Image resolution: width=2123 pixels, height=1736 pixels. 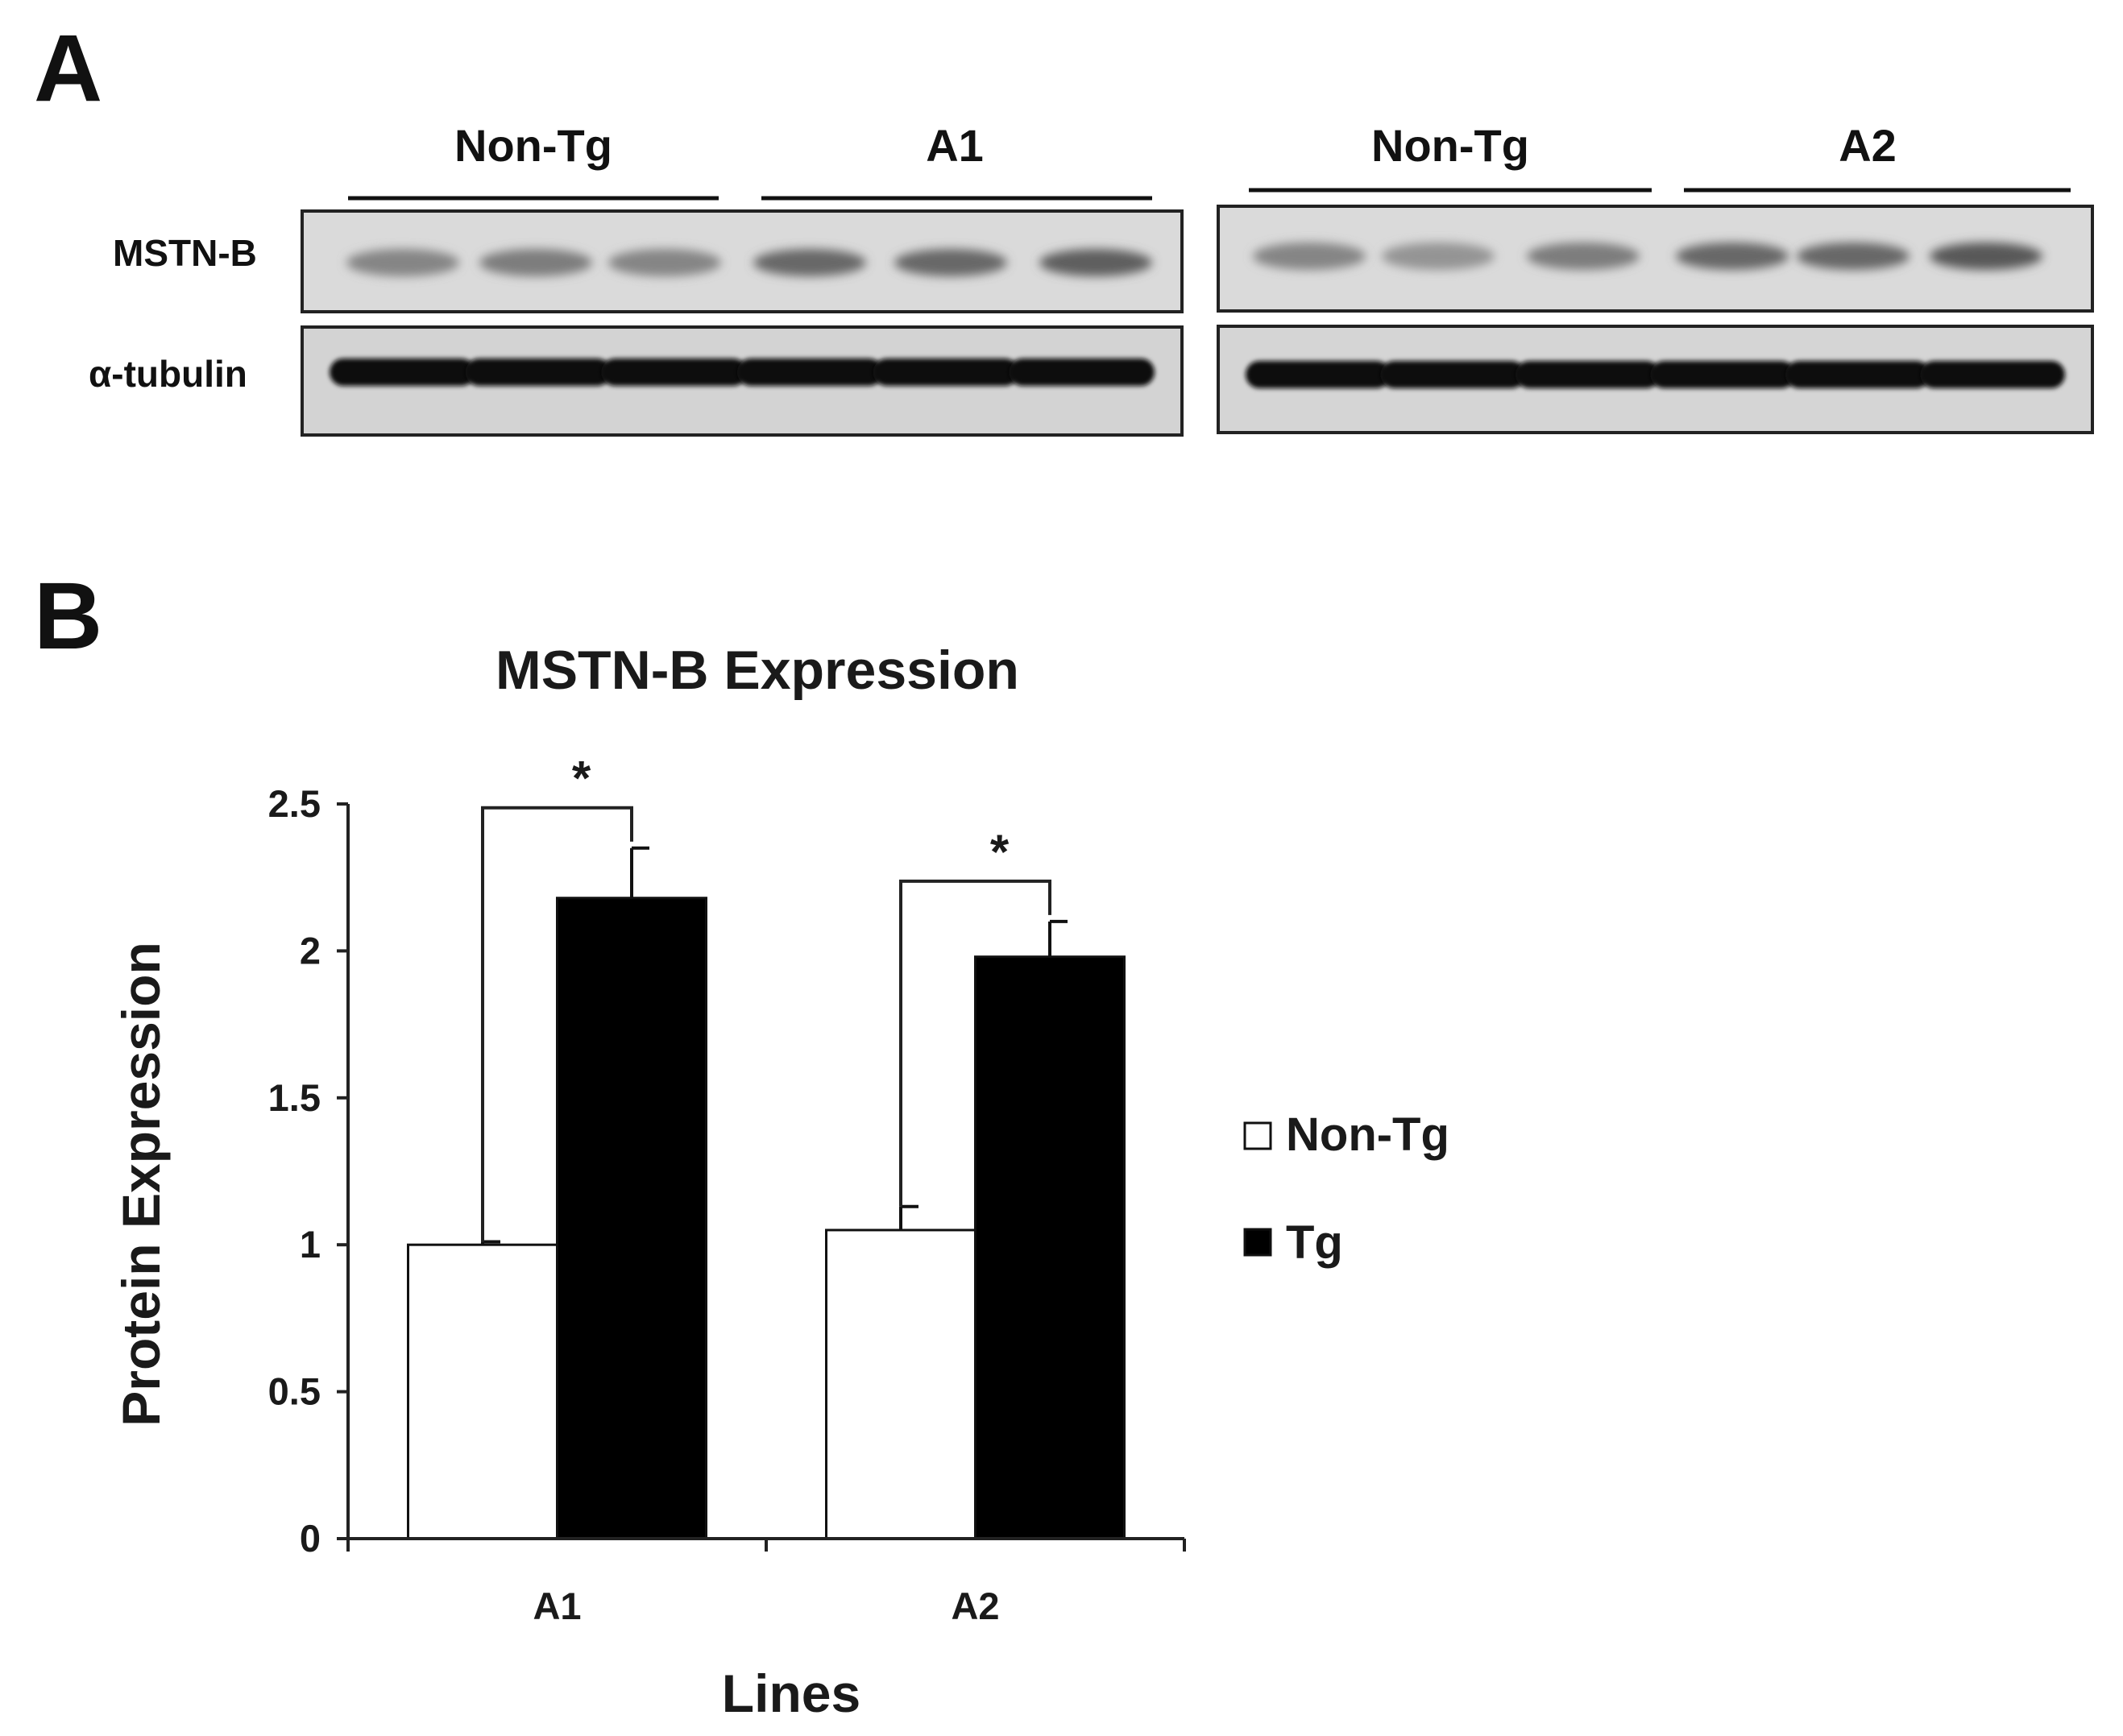 I want to click on bar-tg-a2, so click(x=1050, y=1247).